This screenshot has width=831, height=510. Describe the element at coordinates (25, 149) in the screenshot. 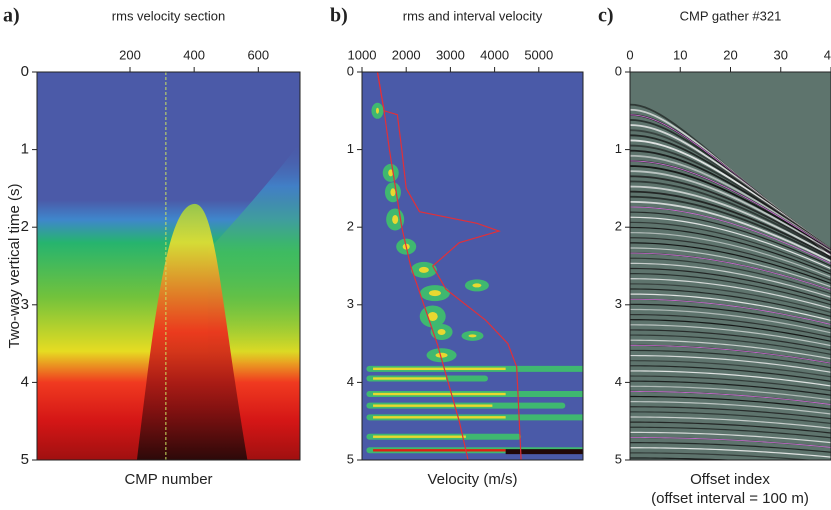

I see `y-tick-label: 1` at that location.